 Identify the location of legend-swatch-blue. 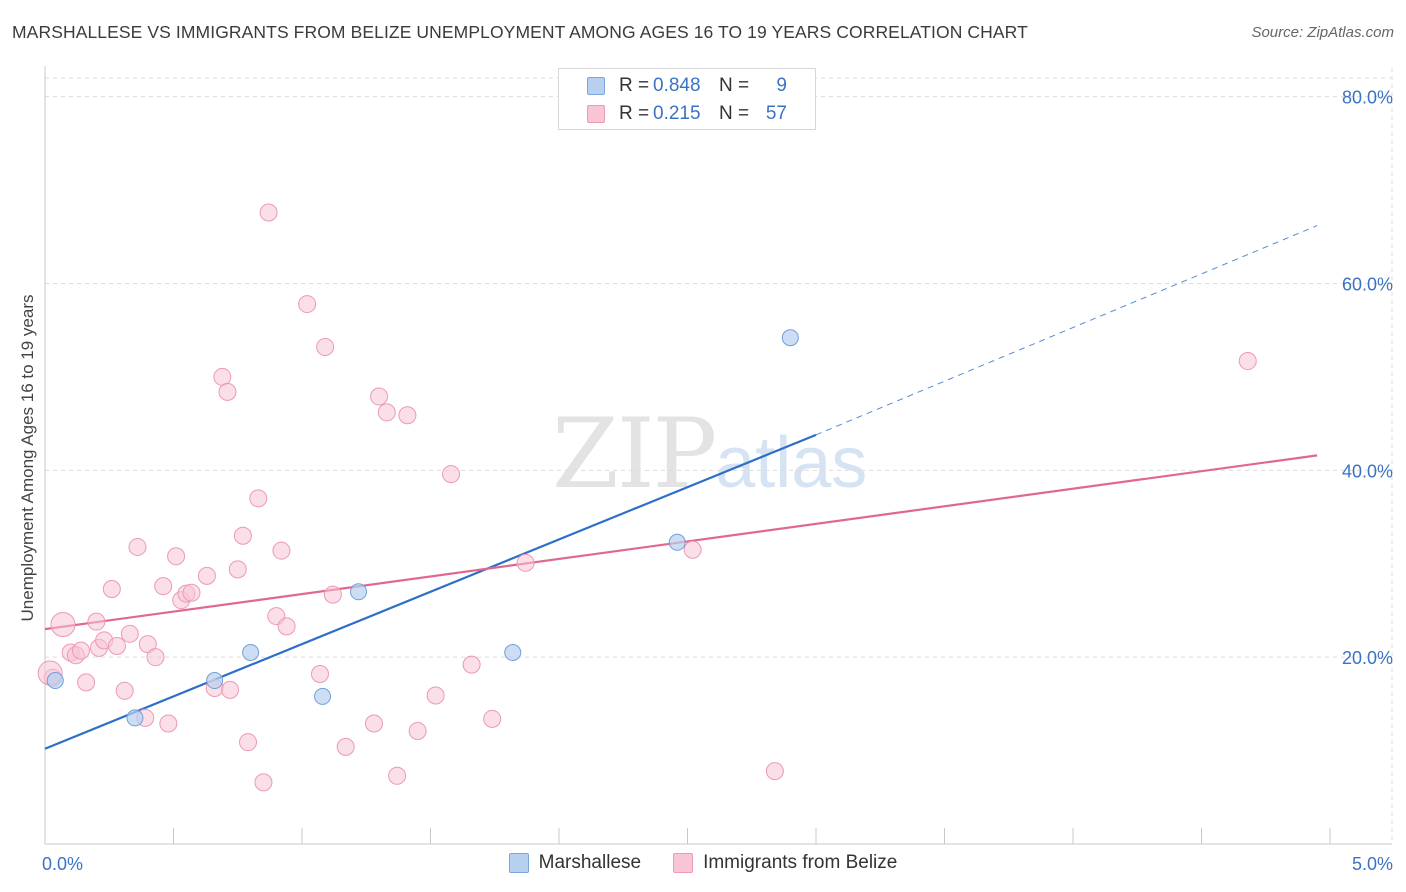
(596, 86).